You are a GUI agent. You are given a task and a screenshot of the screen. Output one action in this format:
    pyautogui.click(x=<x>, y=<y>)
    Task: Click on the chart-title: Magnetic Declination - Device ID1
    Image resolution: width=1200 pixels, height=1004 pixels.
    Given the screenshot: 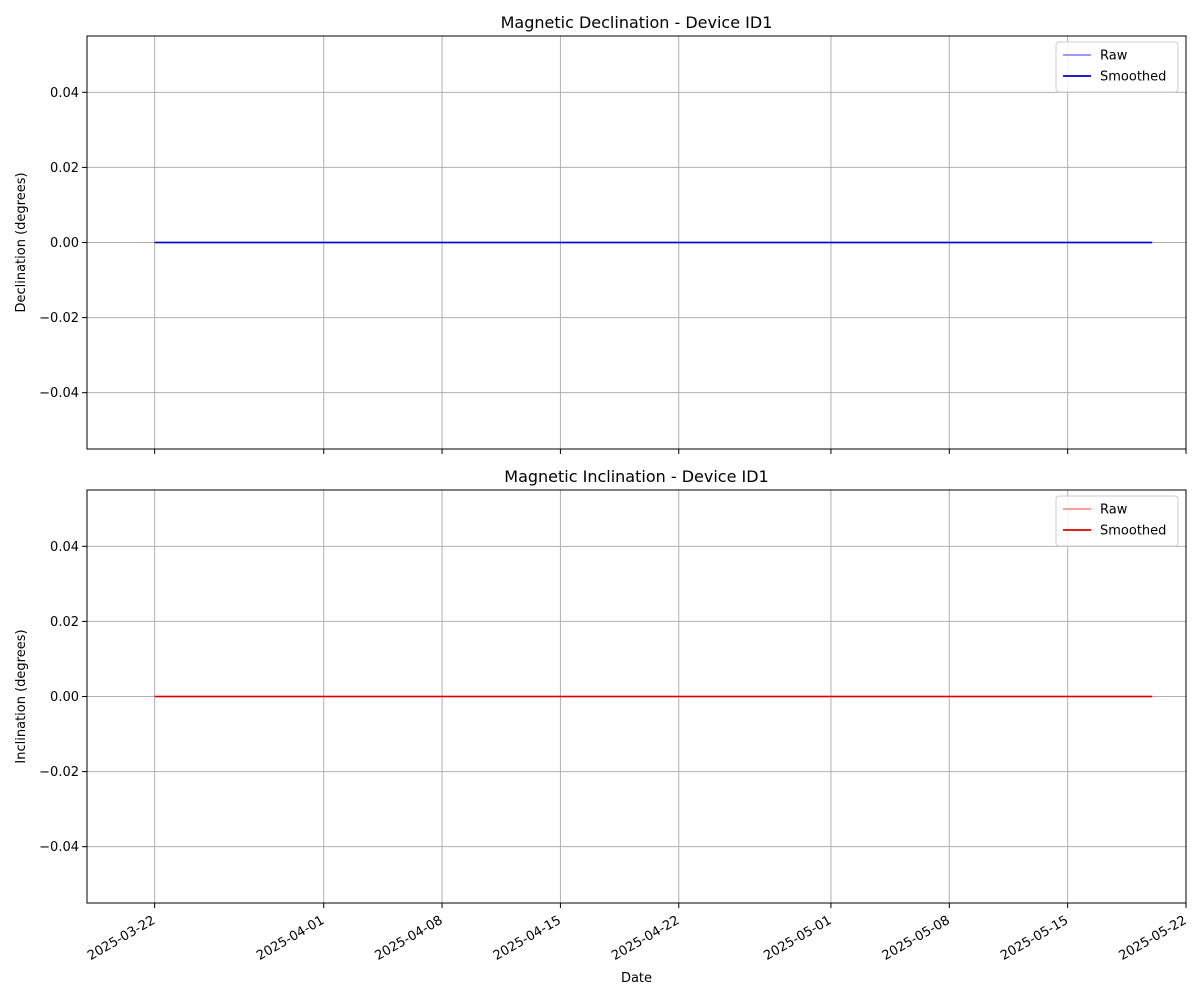 What is the action you would take?
    pyautogui.click(x=637, y=22)
    